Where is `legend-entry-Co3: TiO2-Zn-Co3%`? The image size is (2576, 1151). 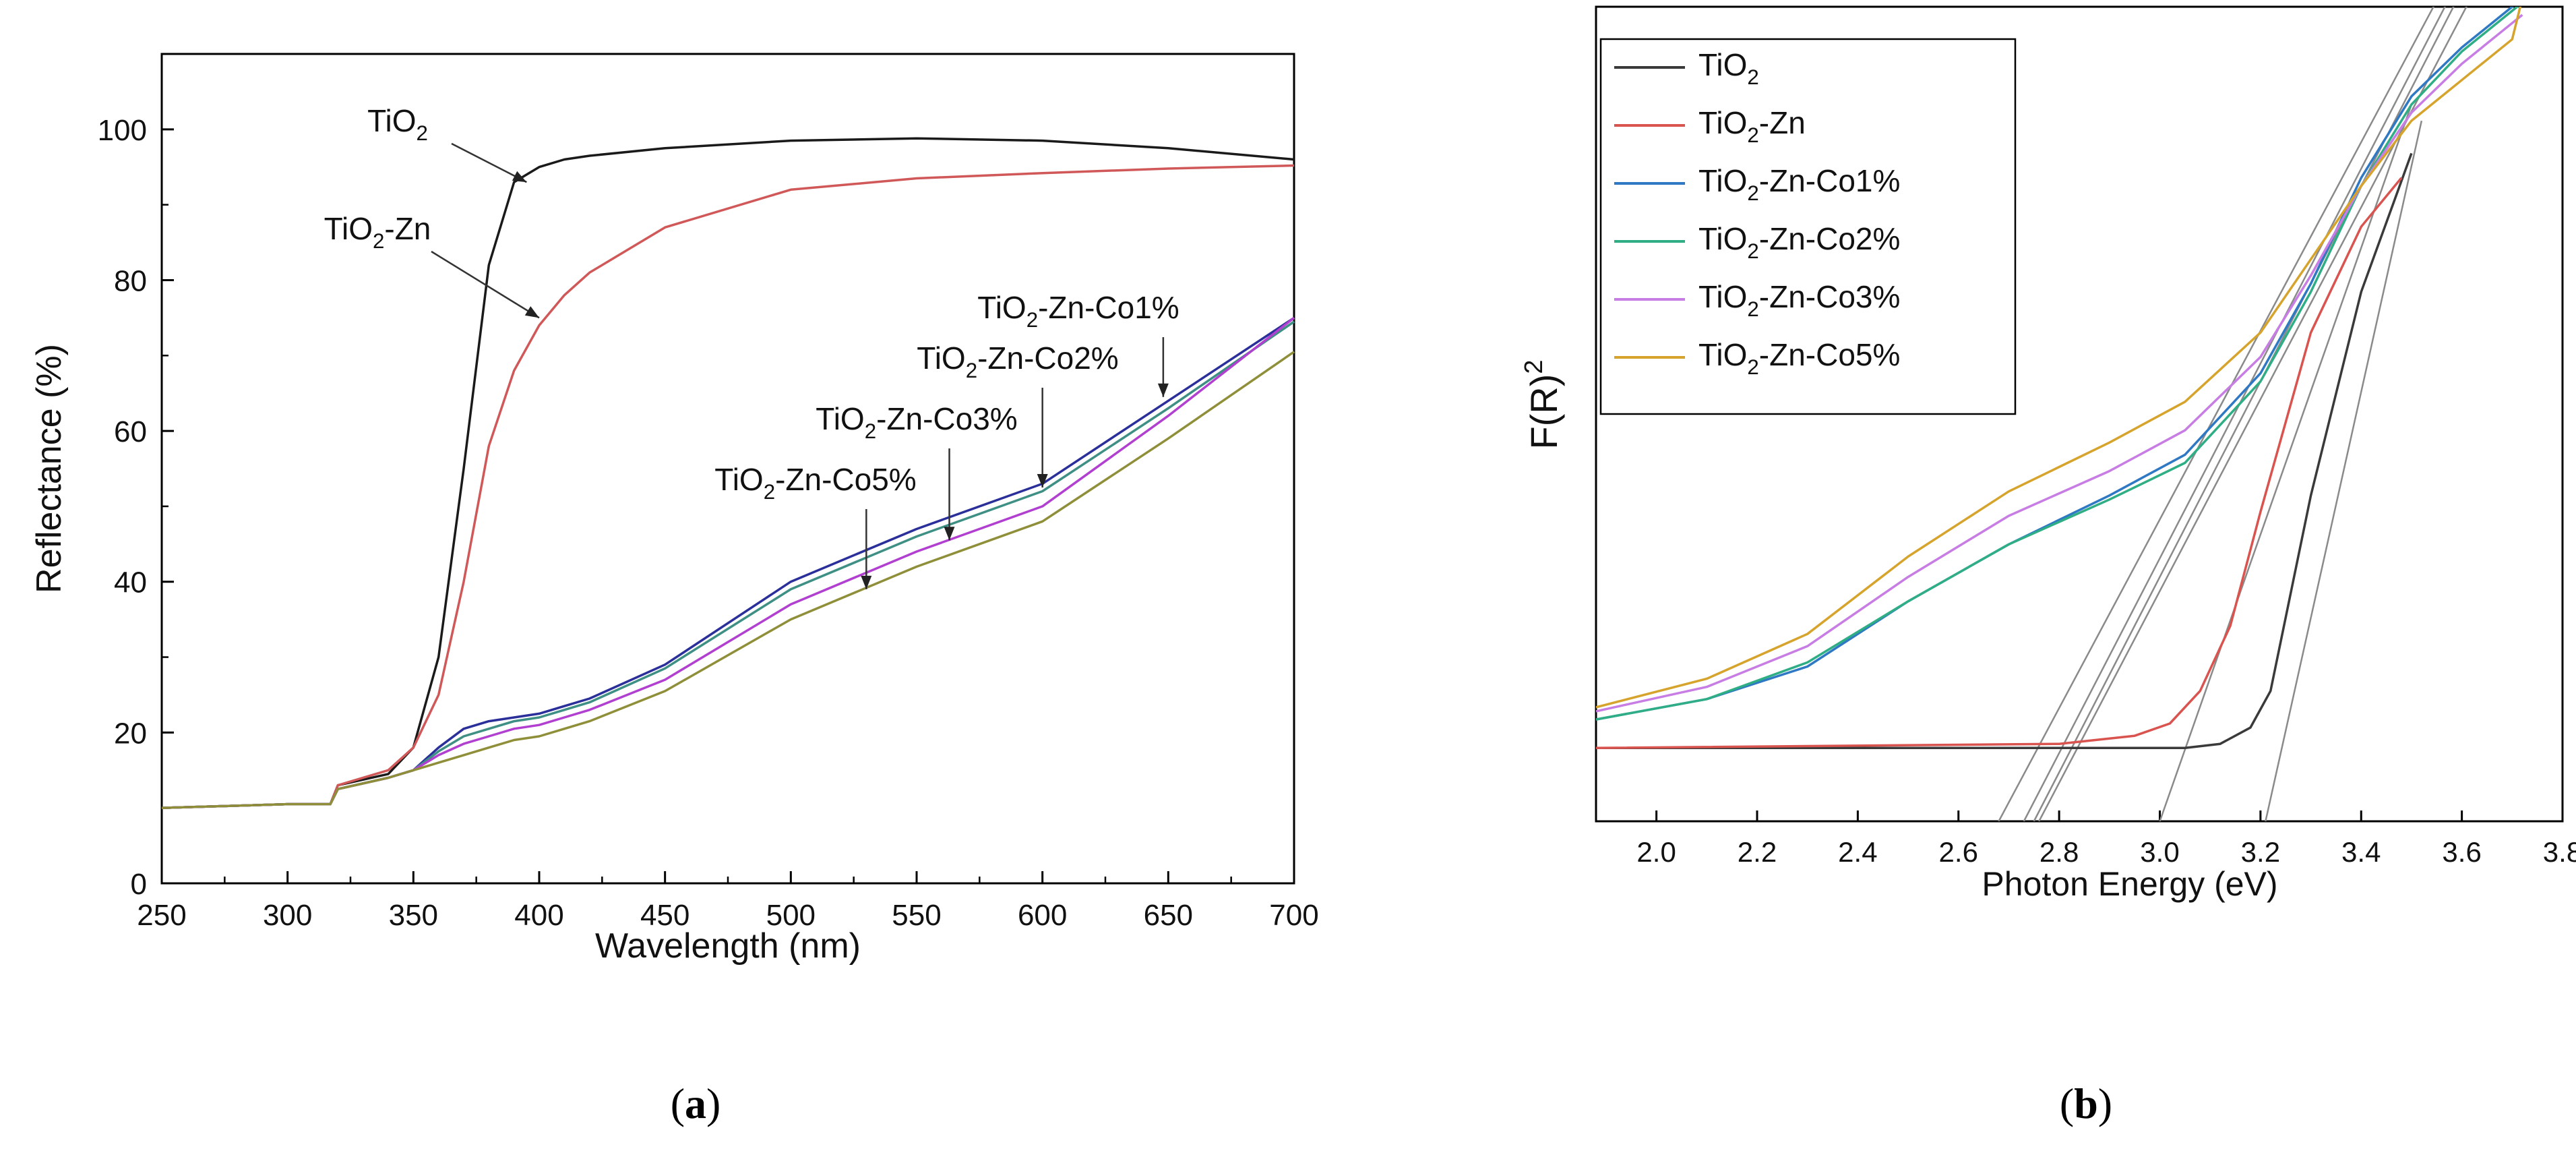
legend-entry-Co3: TiO2-Zn-Co3% is located at coordinates (1799, 300).